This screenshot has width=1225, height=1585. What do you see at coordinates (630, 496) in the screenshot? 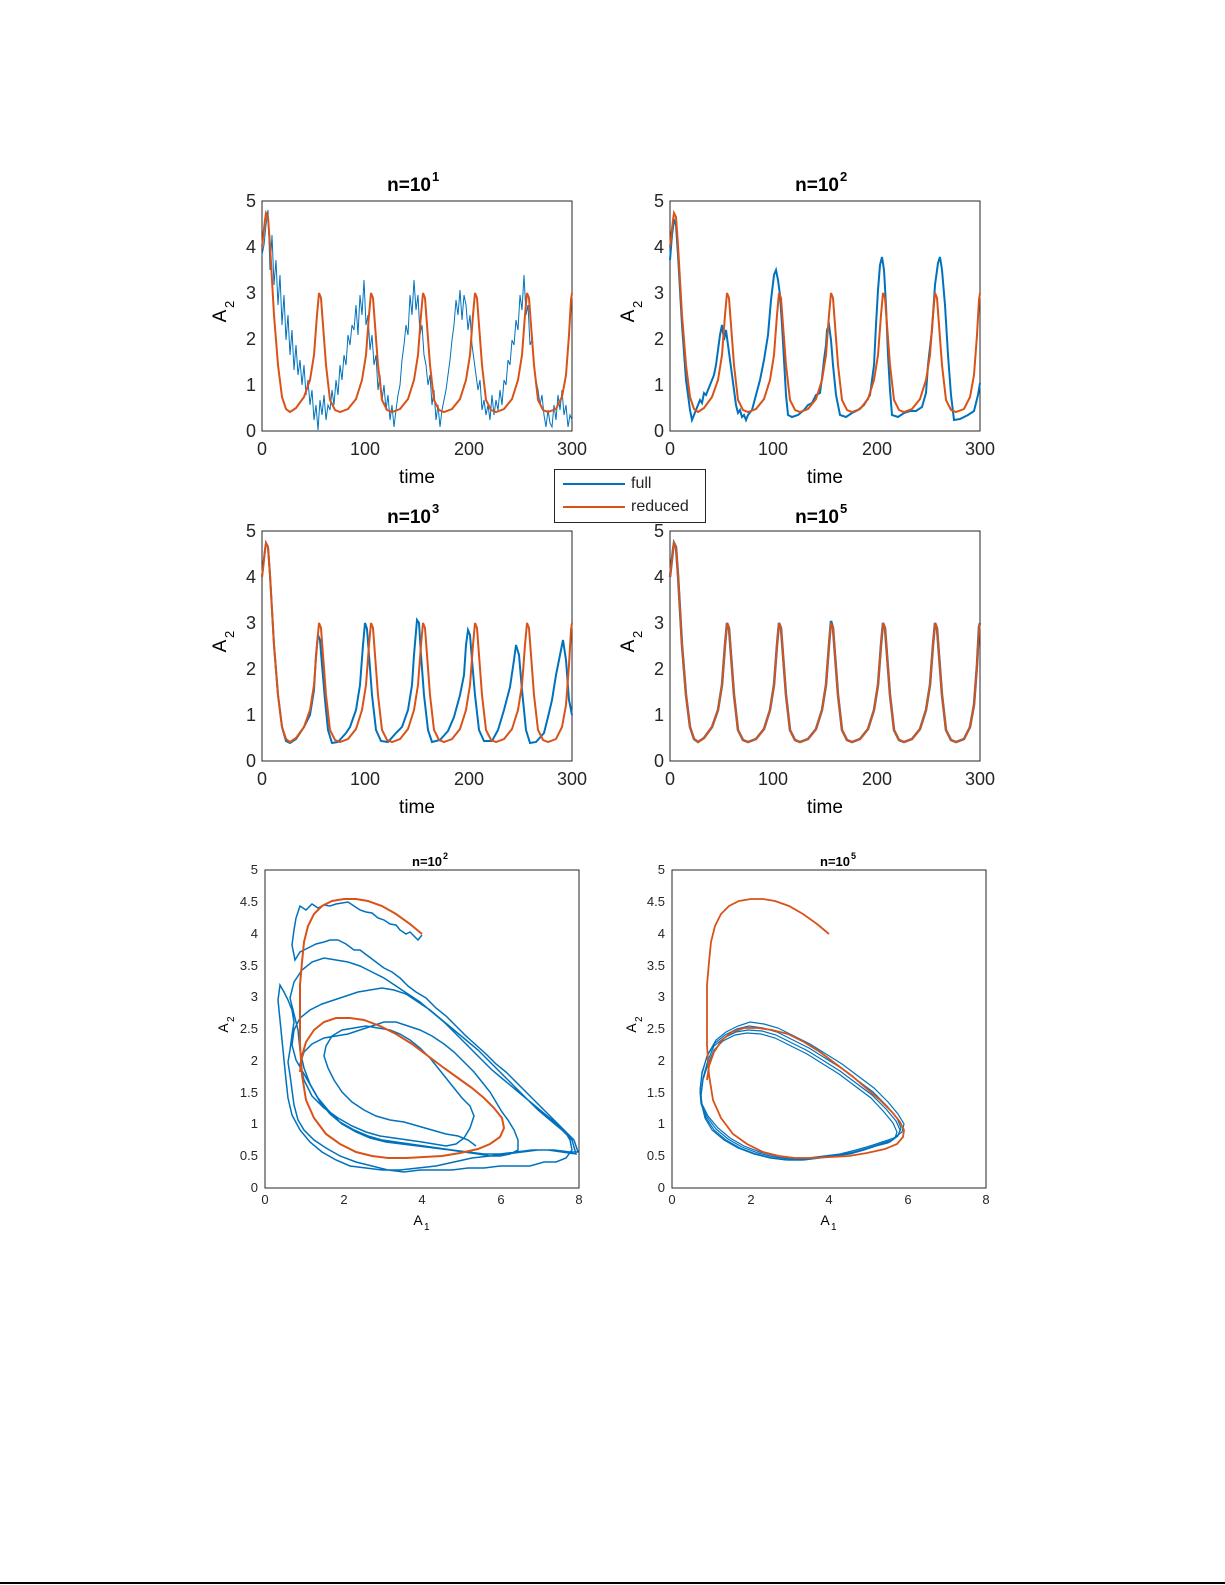
I see `legend: full reduced` at bounding box center [630, 496].